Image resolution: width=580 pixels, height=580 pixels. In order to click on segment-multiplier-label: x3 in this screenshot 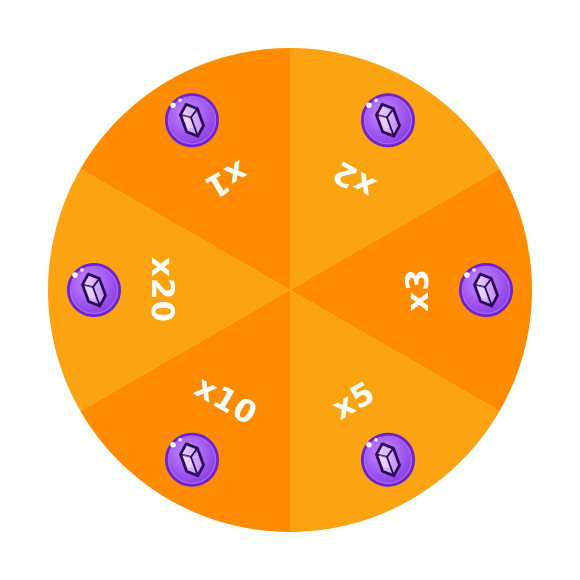, I will do `click(418, 290)`.